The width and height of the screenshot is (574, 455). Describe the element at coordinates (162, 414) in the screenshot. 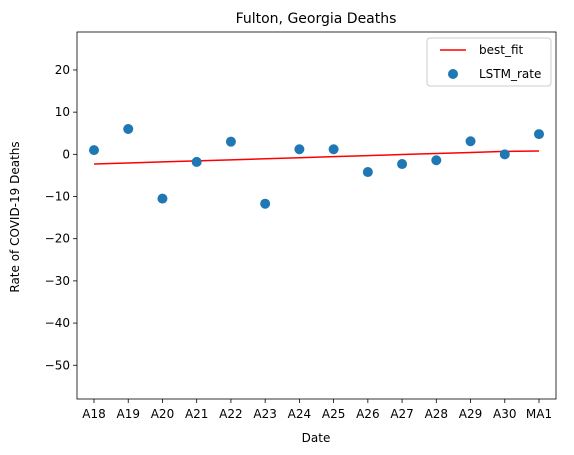

I see `x-tick-label: A20` at that location.